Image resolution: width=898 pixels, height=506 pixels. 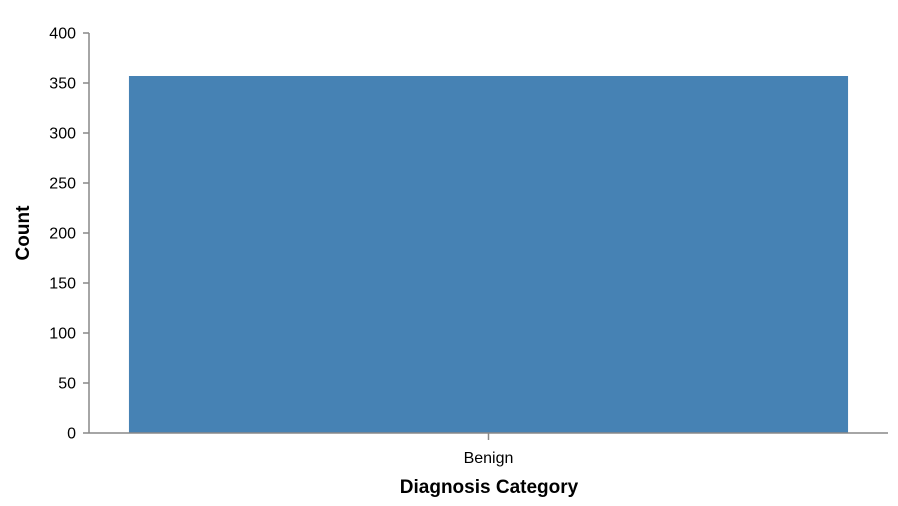 What do you see at coordinates (67, 384) in the screenshot?
I see `y-tick-label-50: 50` at bounding box center [67, 384].